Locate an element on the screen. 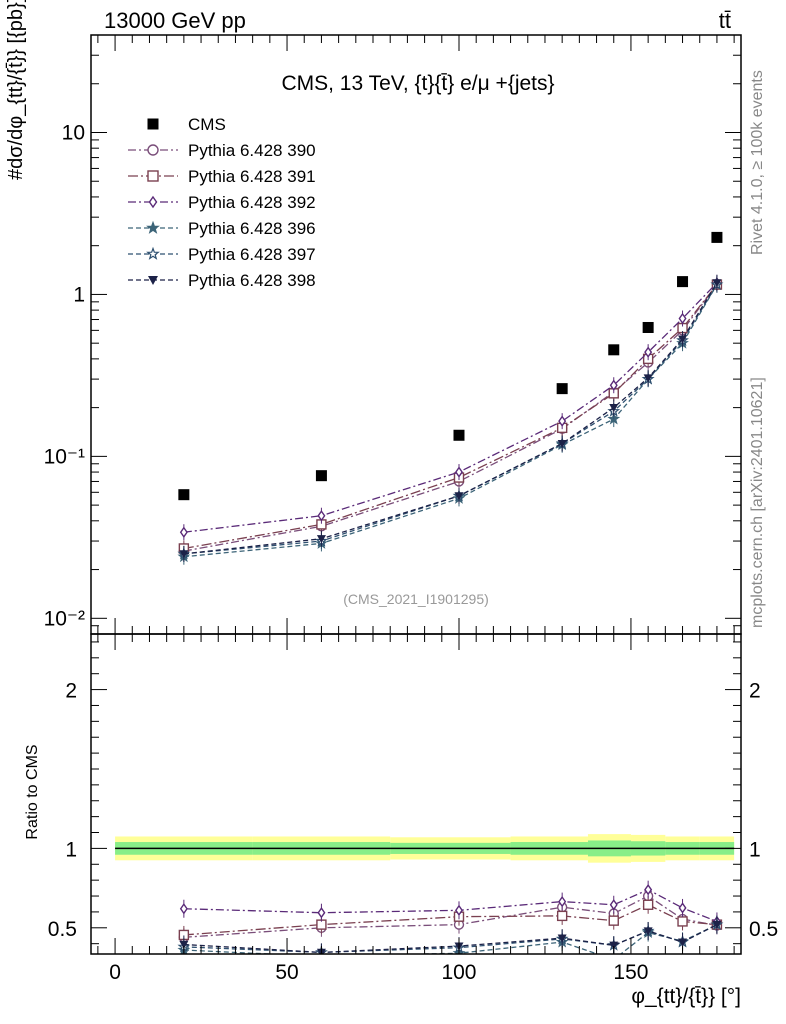 This screenshot has width=786, height=1024. legend-label: CMS is located at coordinates (207, 124).